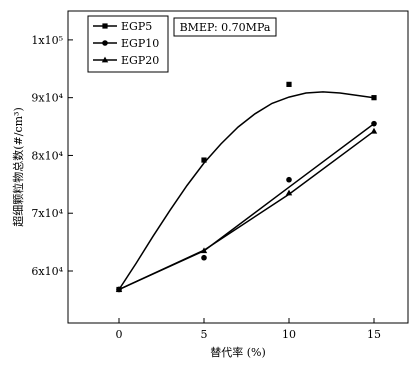 The height and width of the screenshot is (366, 417). Describe the element at coordinates (47, 40) in the screenshot. I see `y-tick-label: 1x10⁵` at that location.